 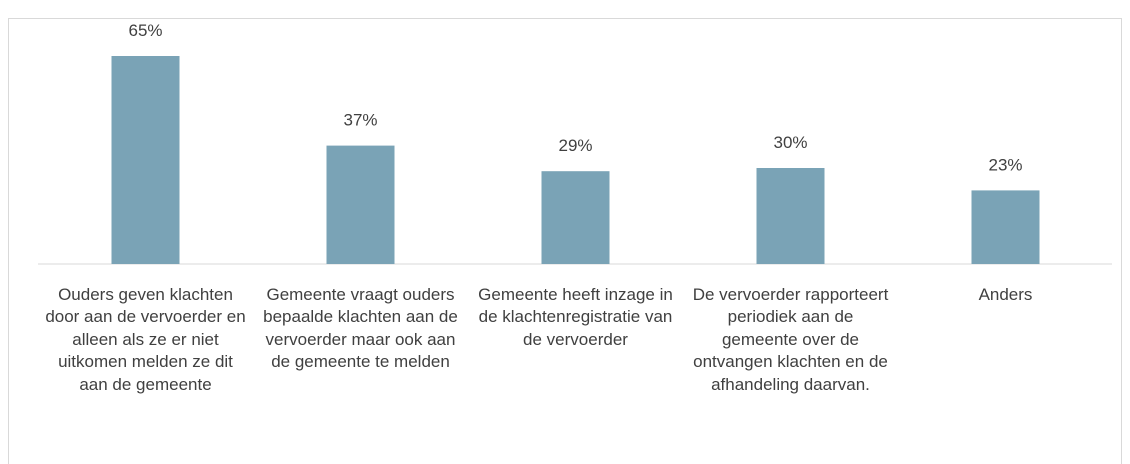 I want to click on value-label: 29%, so click(x=575, y=145).